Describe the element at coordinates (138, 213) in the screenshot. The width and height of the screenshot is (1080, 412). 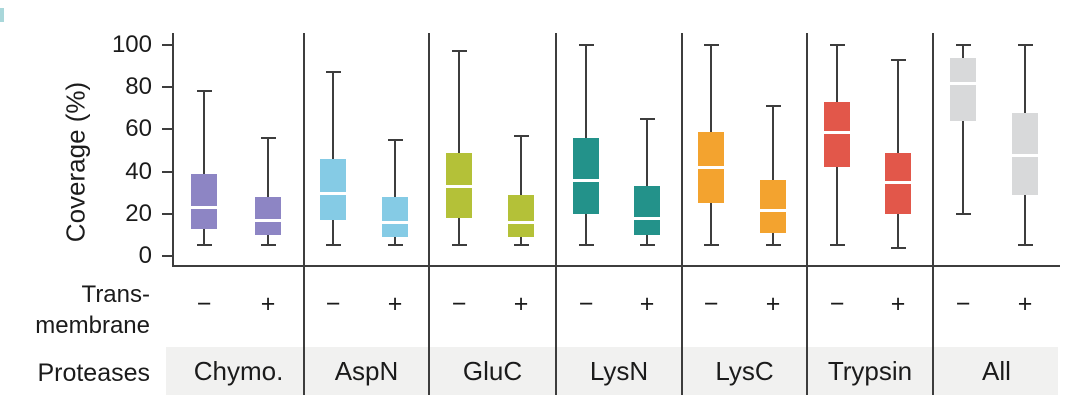
I see `y-tick-label: 20` at that location.